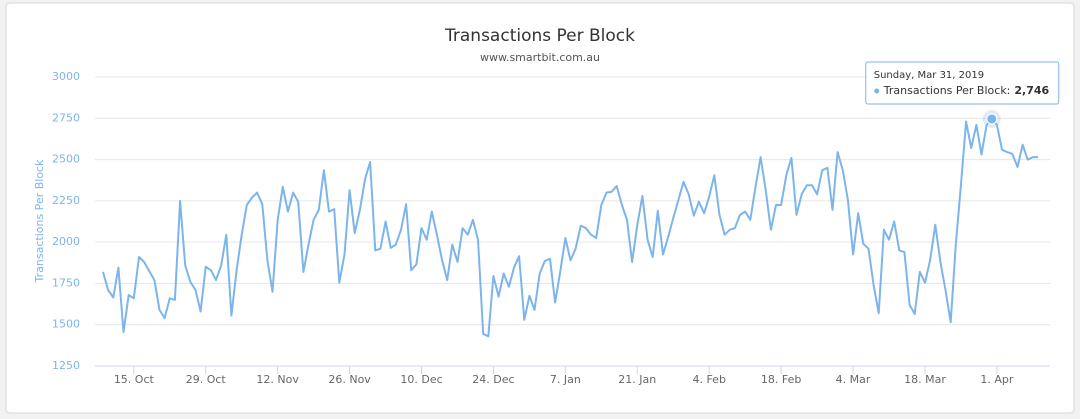 This screenshot has height=419, width=1080. Describe the element at coordinates (493, 379) in the screenshot. I see `x-tick-label: 24. Dec` at that location.